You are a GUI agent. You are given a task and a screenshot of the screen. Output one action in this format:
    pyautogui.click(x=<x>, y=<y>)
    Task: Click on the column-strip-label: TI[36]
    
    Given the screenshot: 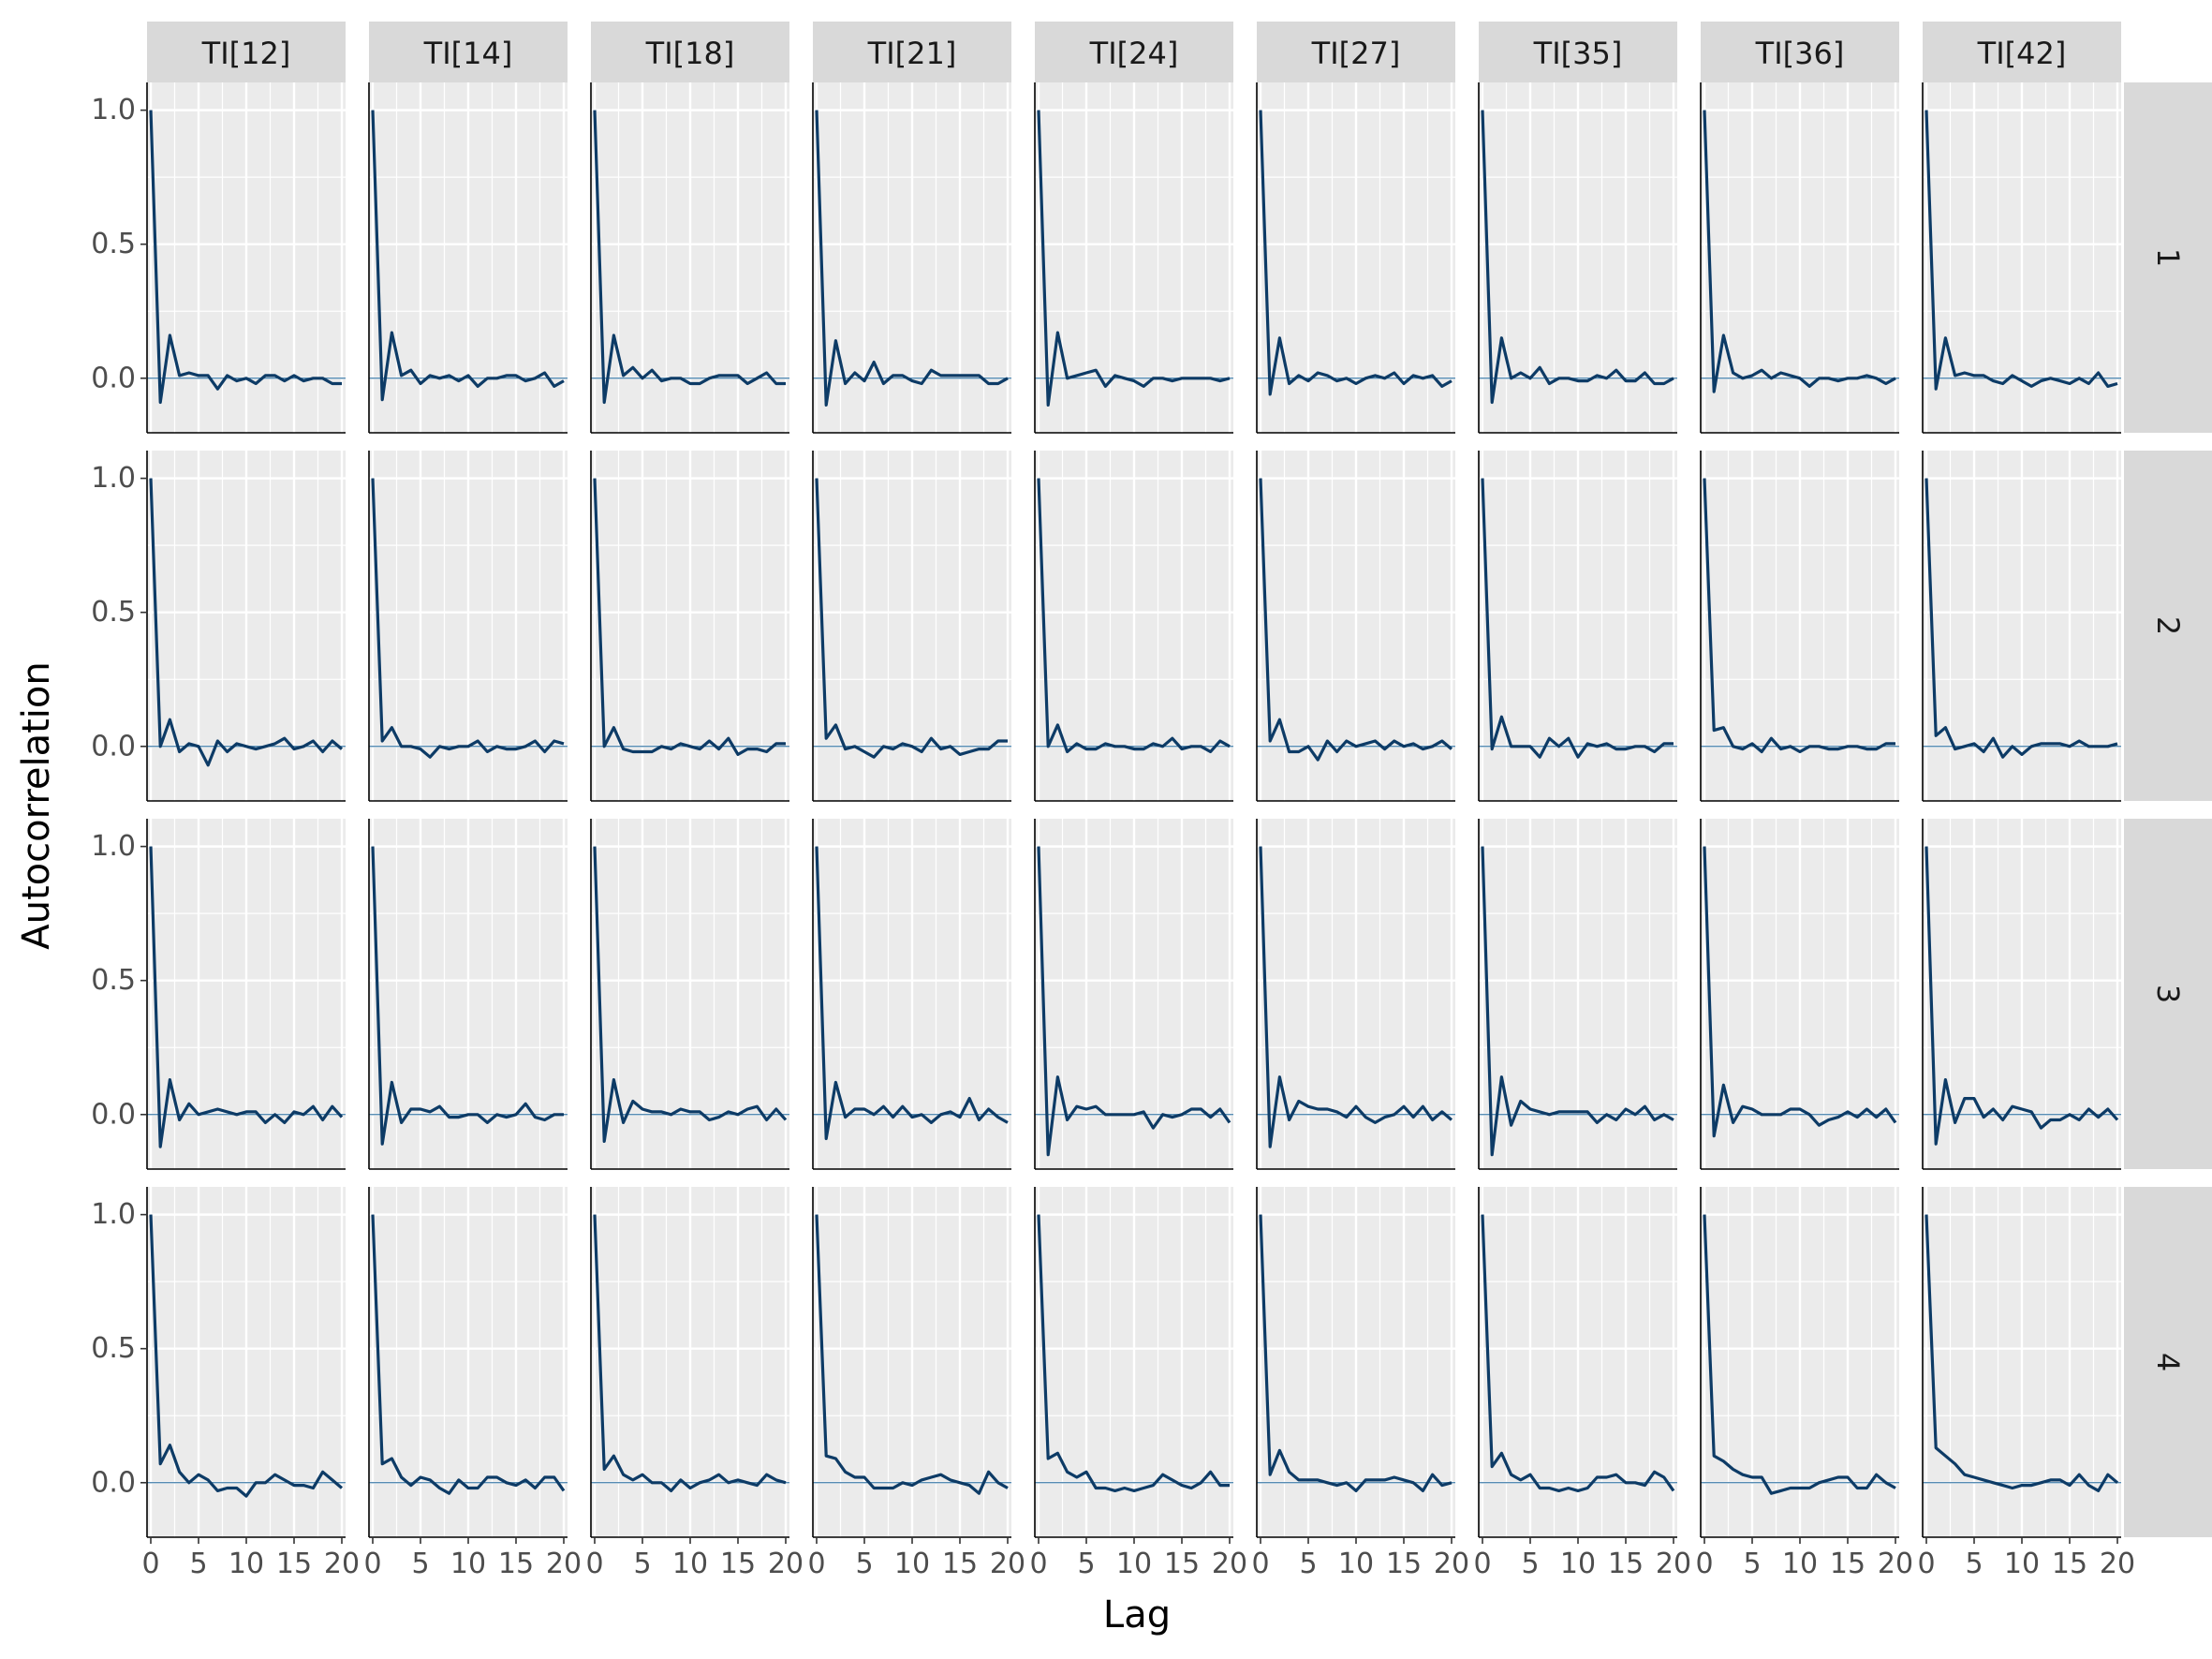 What is the action you would take?
    pyautogui.click(x=1800, y=53)
    